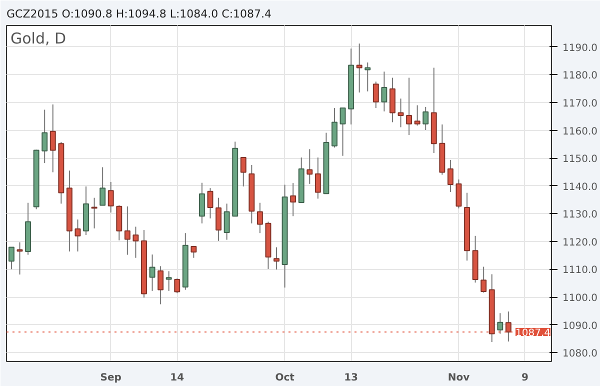 The height and width of the screenshot is (386, 600). I want to click on x-tick-label: Sep, so click(111, 378).